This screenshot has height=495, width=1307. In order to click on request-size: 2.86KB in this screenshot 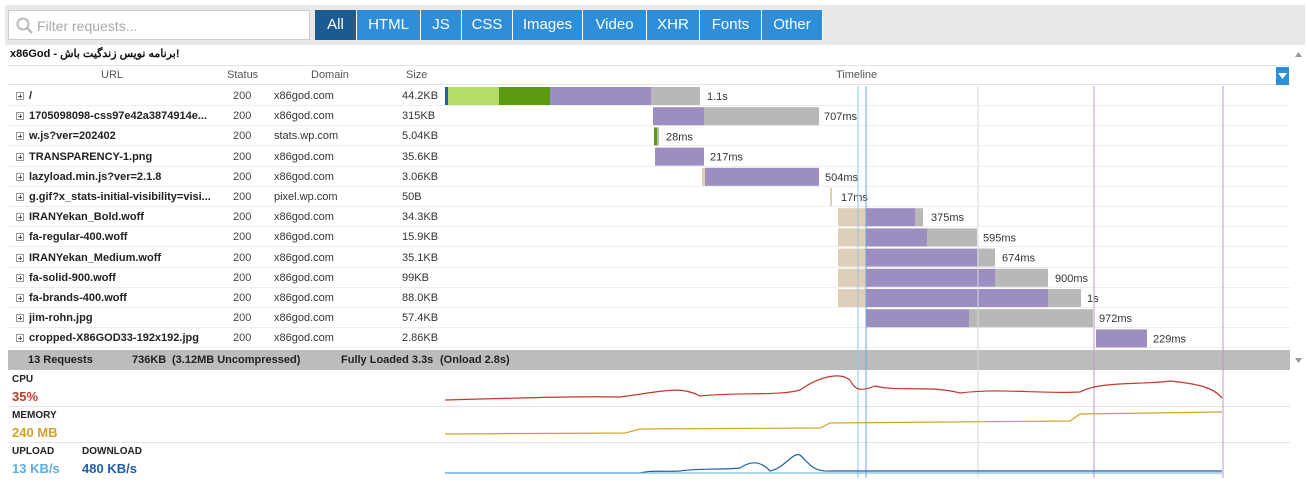, I will do `click(420, 338)`.